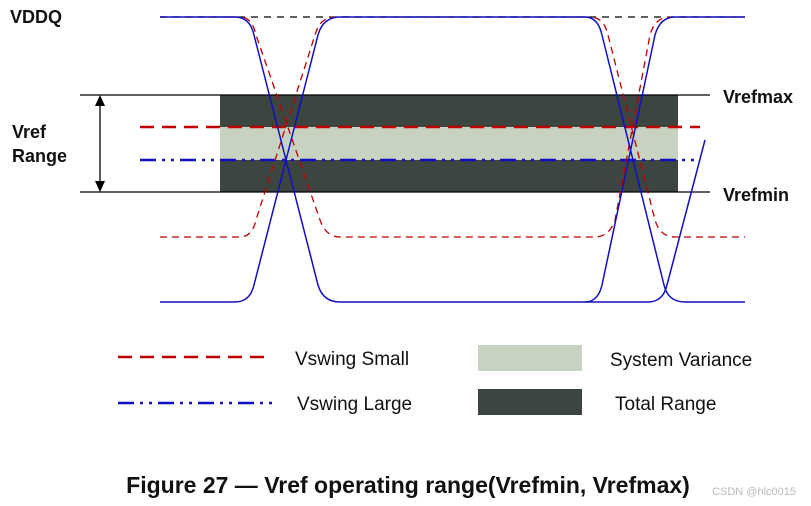  I want to click on watermark: CSDN @hlc0015, so click(754, 492).